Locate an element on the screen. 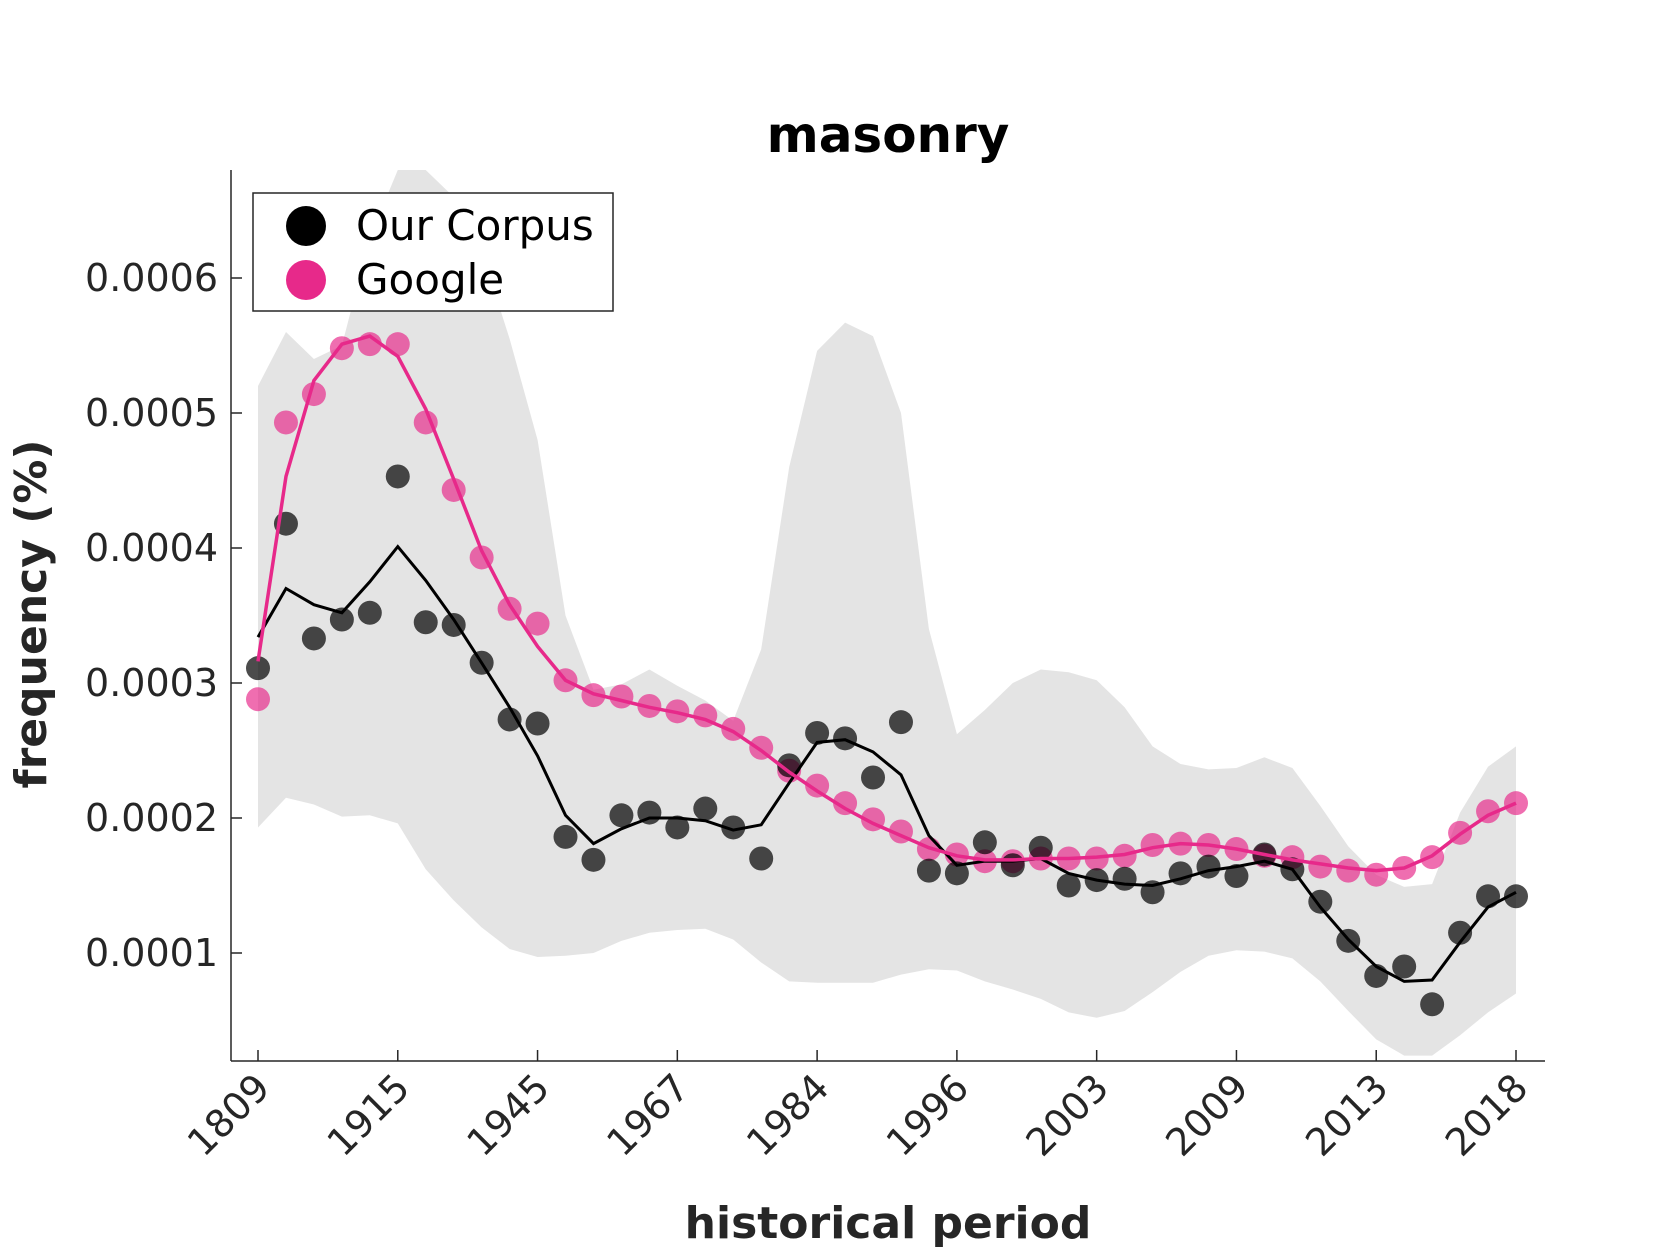 This screenshot has width=1680, height=1260. x-tick-label: 2003 is located at coordinates (1068, 1115).